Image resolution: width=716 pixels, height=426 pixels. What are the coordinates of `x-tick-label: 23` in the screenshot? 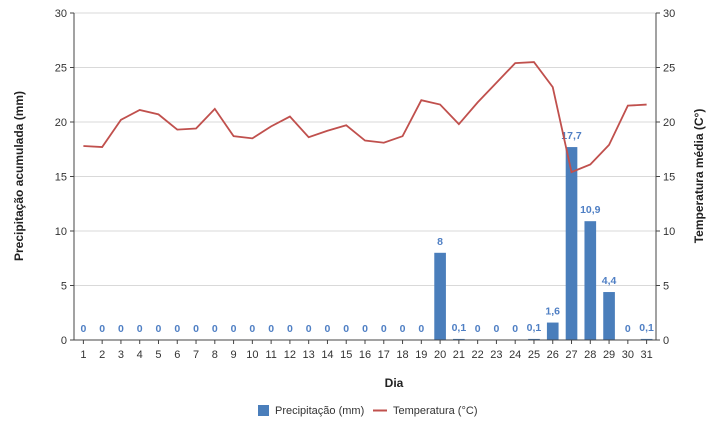 It's located at (496, 355).